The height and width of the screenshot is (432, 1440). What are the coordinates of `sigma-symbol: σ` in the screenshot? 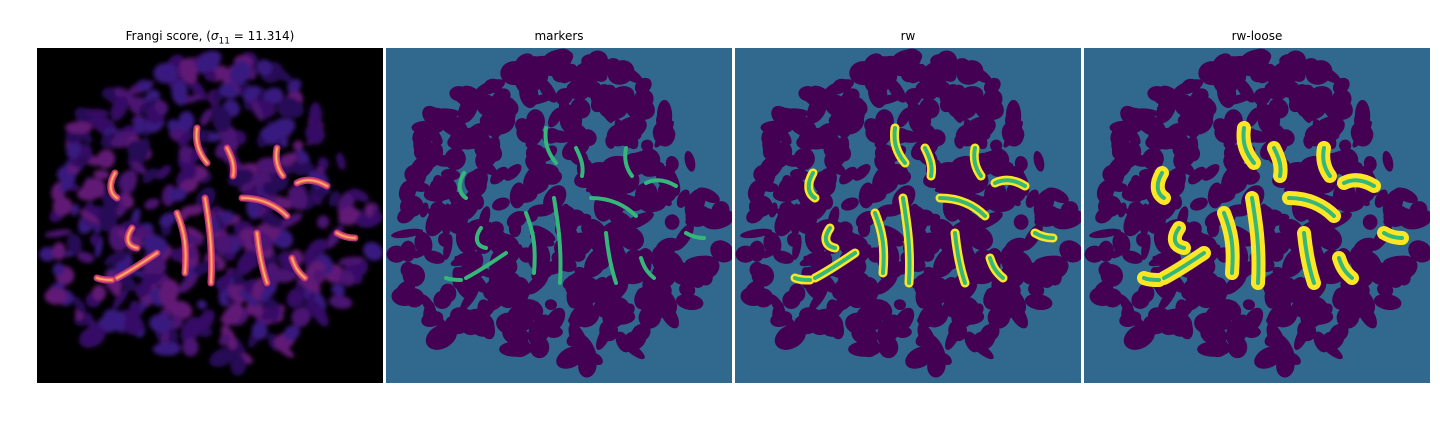 It's located at (214, 36).